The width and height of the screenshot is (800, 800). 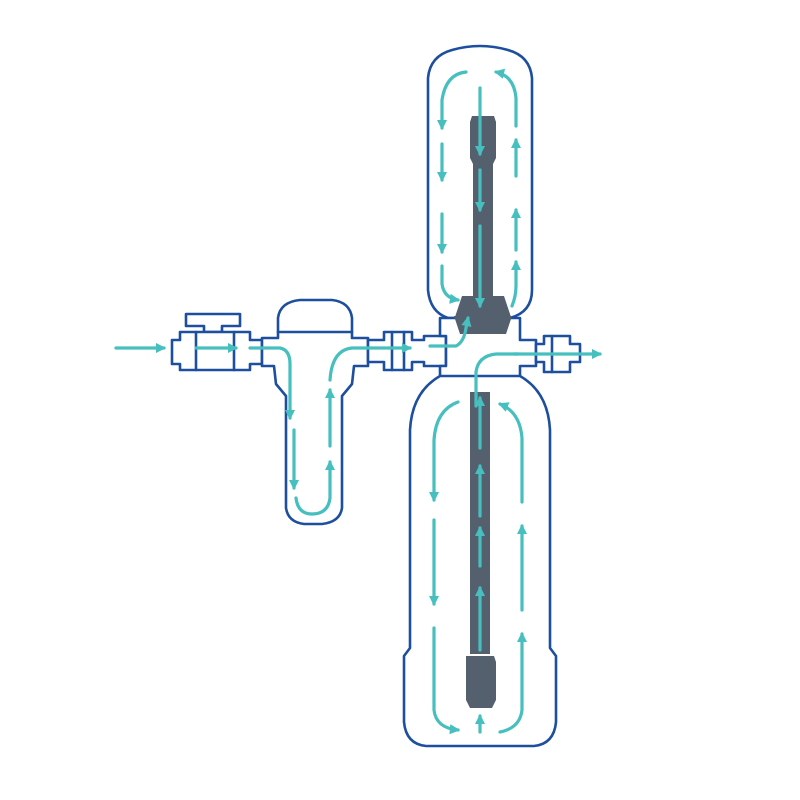 I want to click on flow-path-return, so click(x=497, y=380).